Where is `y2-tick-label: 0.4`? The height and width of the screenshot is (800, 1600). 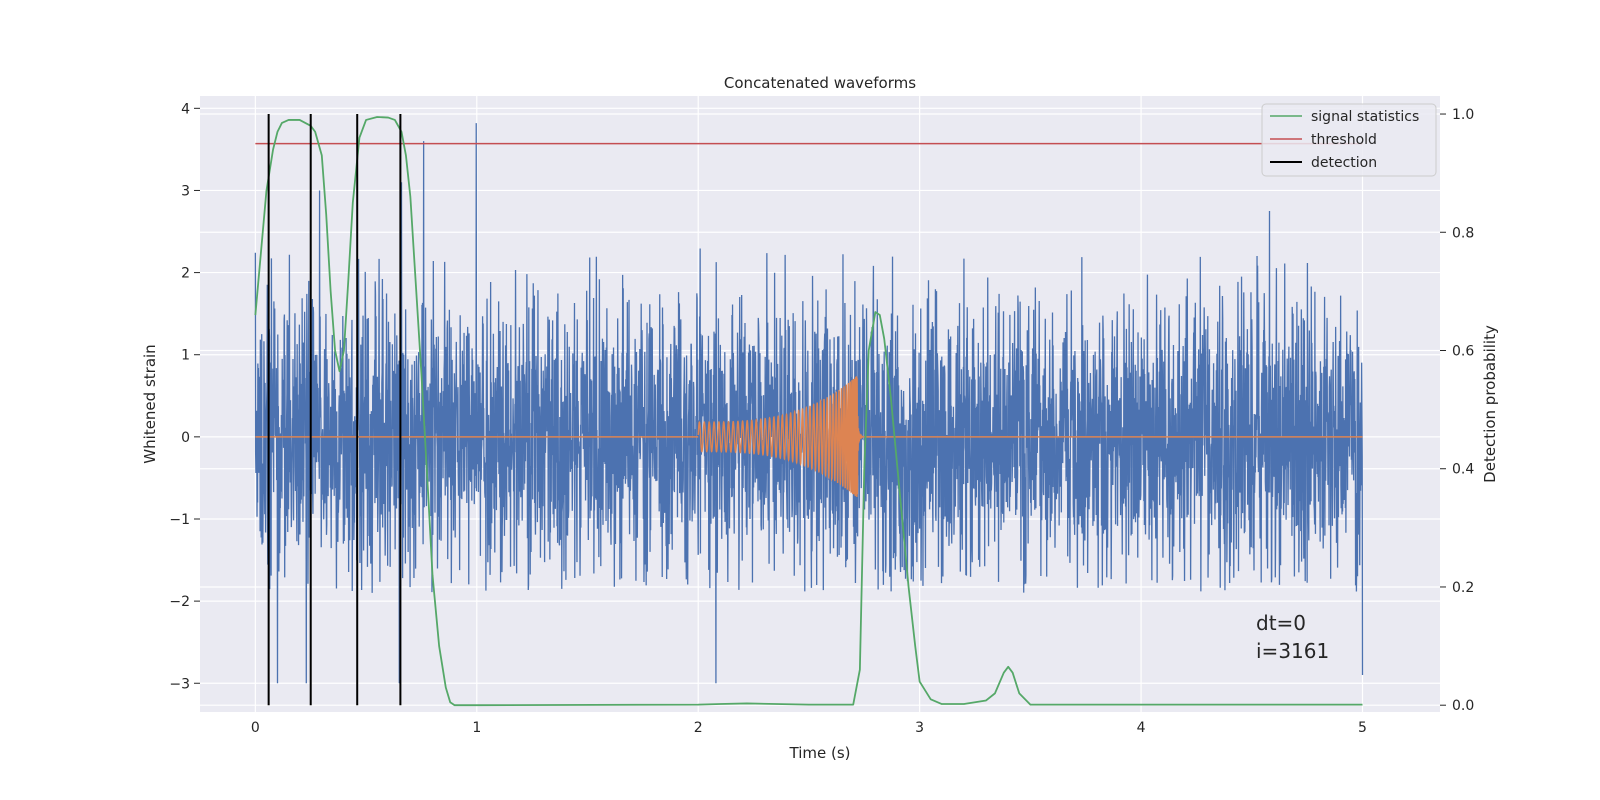
y2-tick-label: 0.4 is located at coordinates (1463, 470).